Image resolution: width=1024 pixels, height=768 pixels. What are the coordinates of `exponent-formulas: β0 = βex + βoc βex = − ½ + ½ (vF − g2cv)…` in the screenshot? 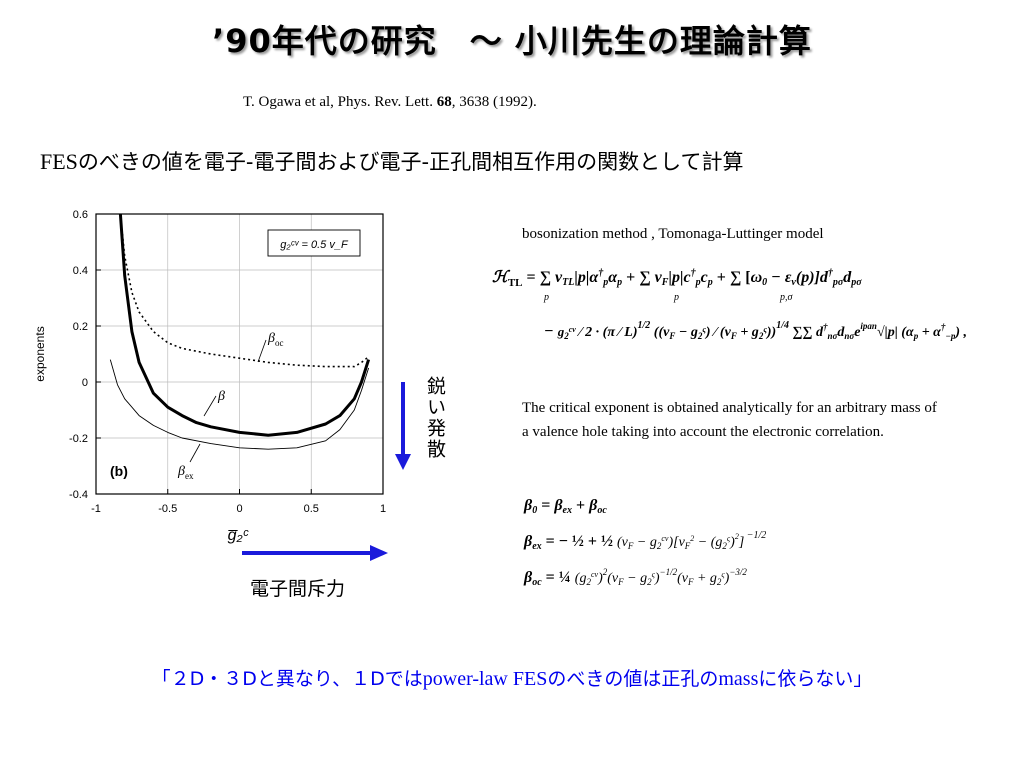 It's located at (644, 542).